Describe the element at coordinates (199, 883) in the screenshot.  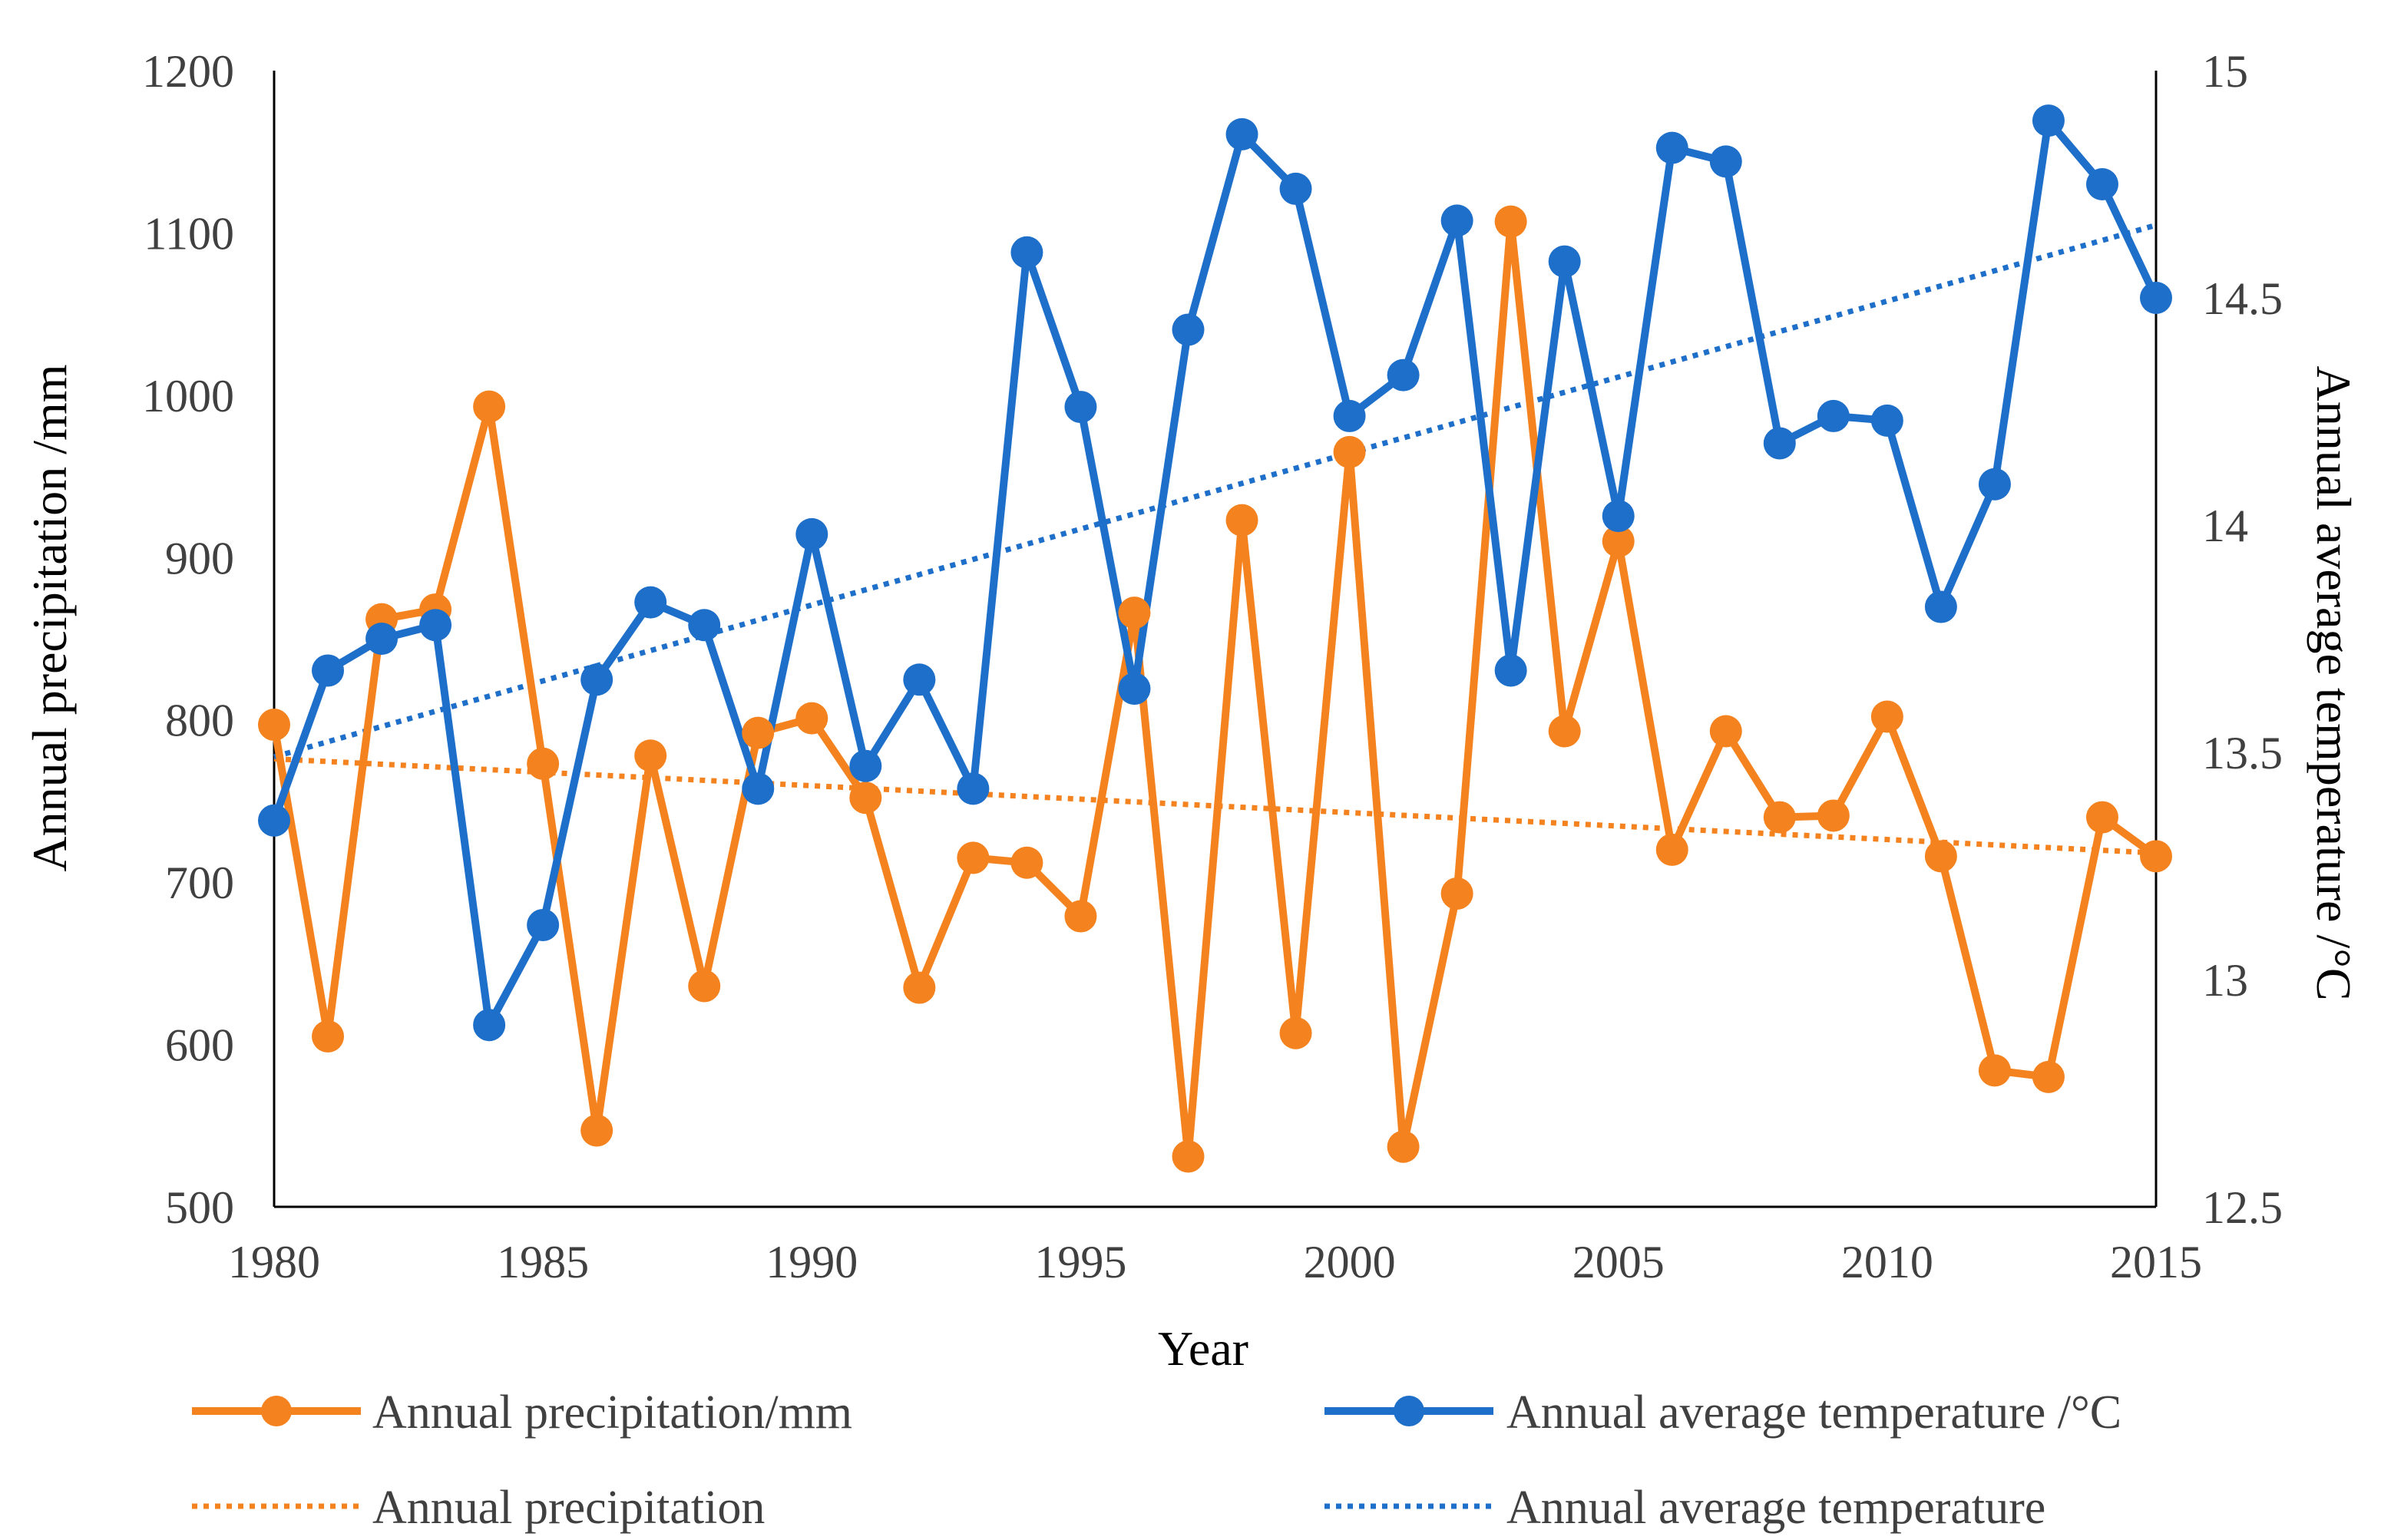
I see `y-left-tick-label: 700` at that location.